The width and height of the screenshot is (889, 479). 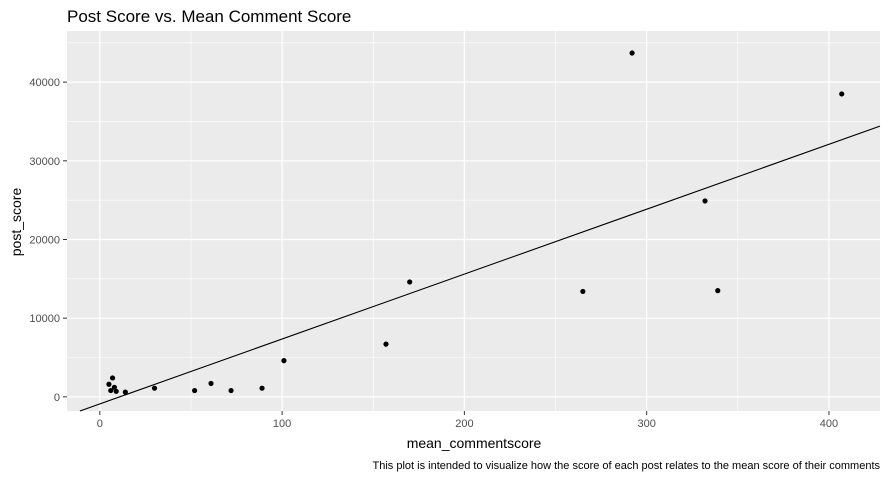 I want to click on y-tick-label: 10000, so click(x=44, y=319).